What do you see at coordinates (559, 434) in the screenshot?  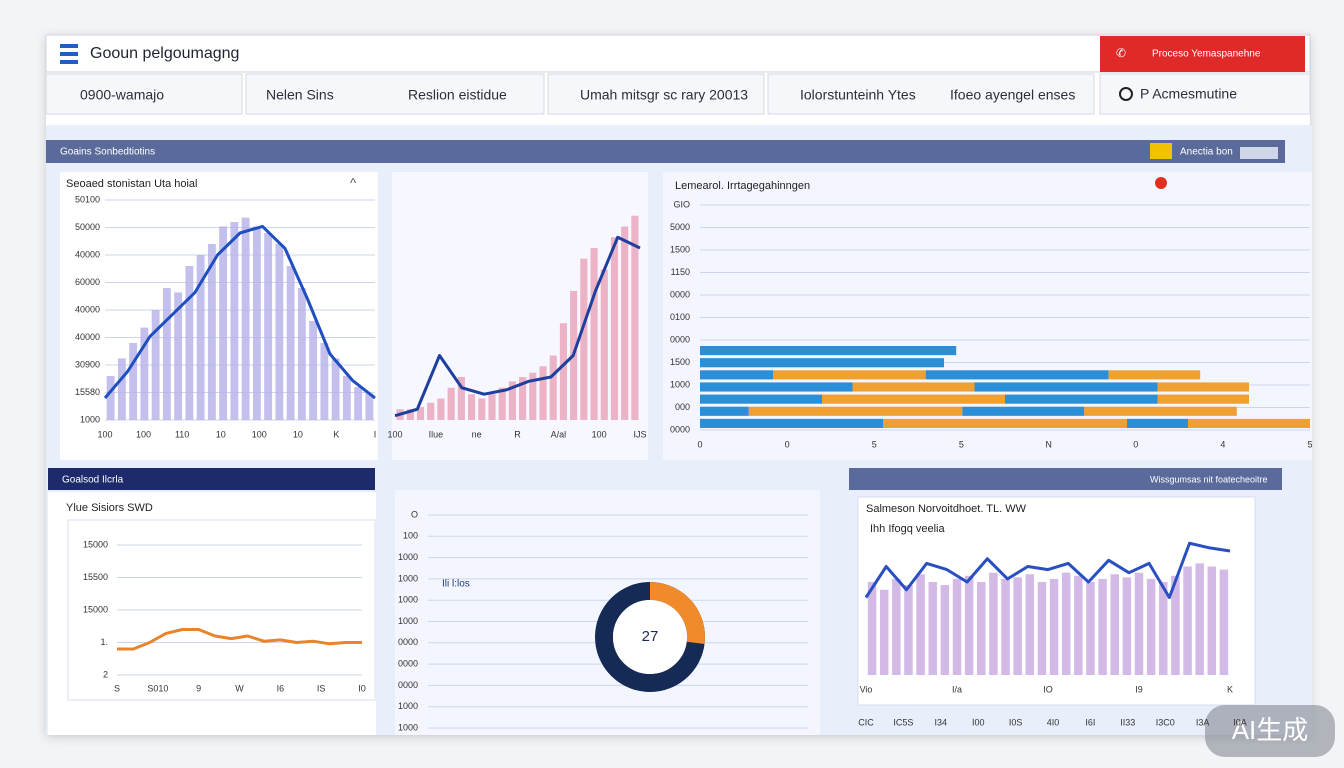 I see `x-tick-label: A/al` at bounding box center [559, 434].